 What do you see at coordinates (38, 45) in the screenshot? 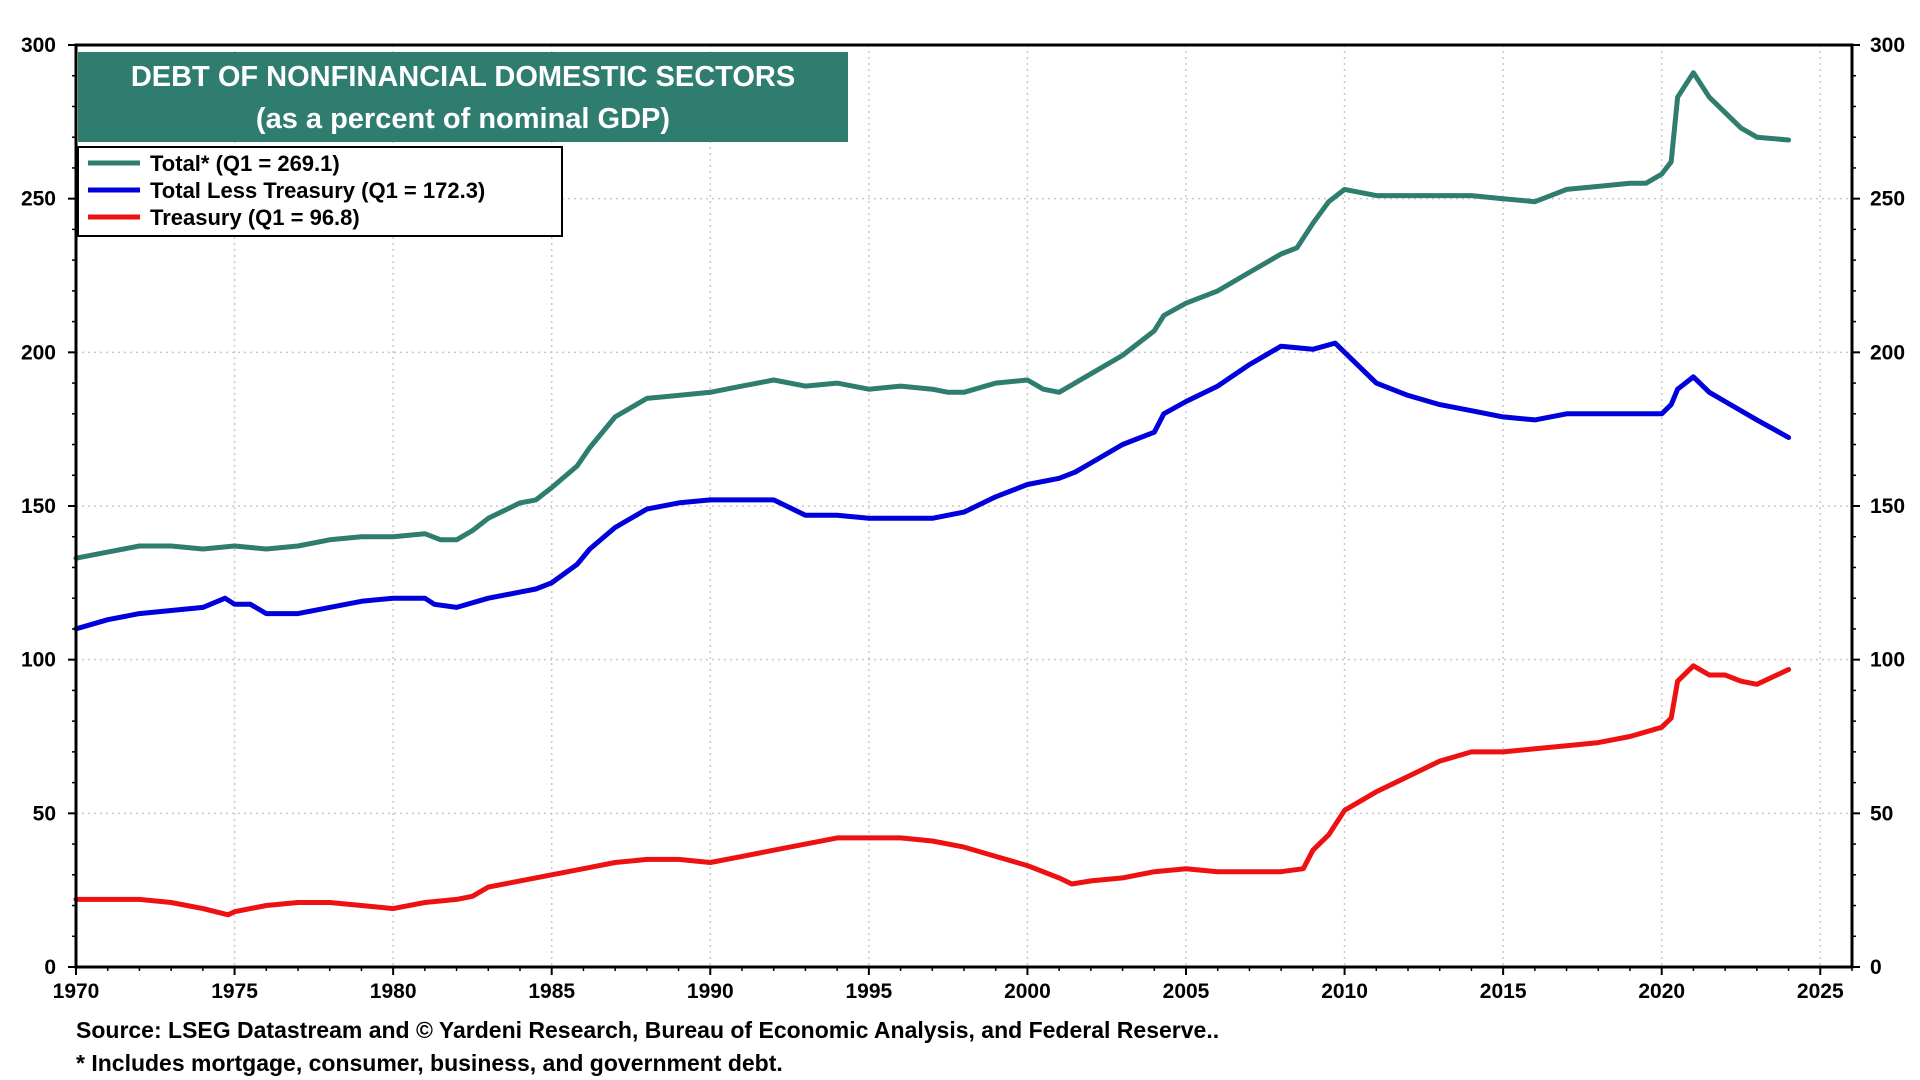
I see `y-tick-label-left: 300` at bounding box center [38, 45].